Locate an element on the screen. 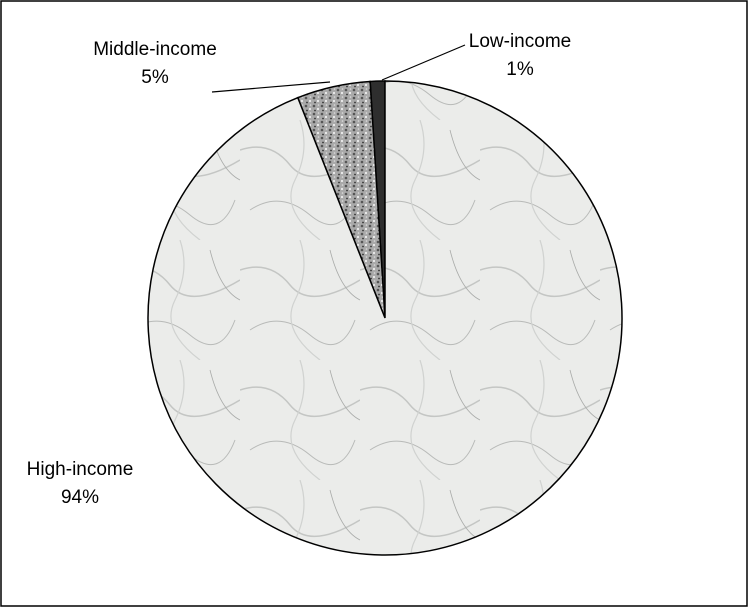  slice-value-label: 5% is located at coordinates (155, 77).